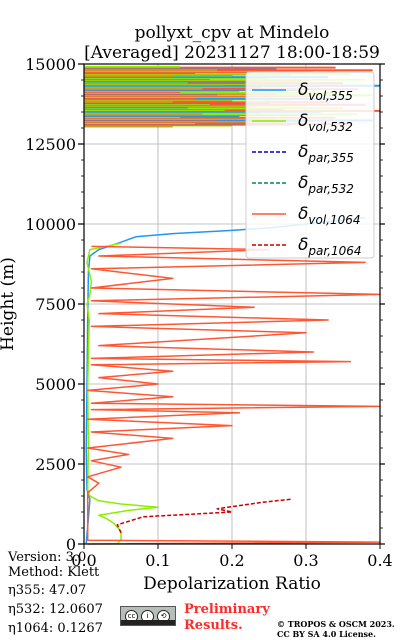 The height and width of the screenshot is (640, 400). I want to click on chart-title: pollyxt_cpv at Mindelo, so click(232, 33).